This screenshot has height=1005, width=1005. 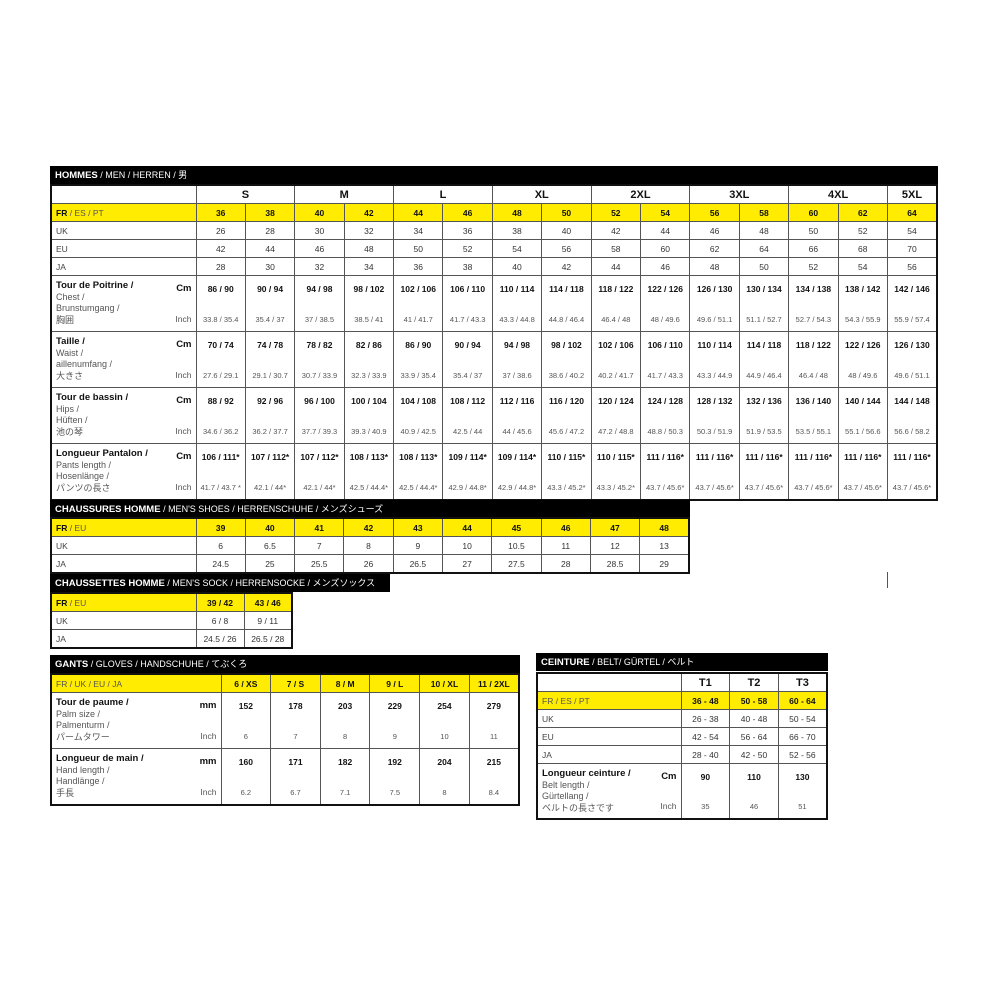 I want to click on size-label: L, so click(x=443, y=194).